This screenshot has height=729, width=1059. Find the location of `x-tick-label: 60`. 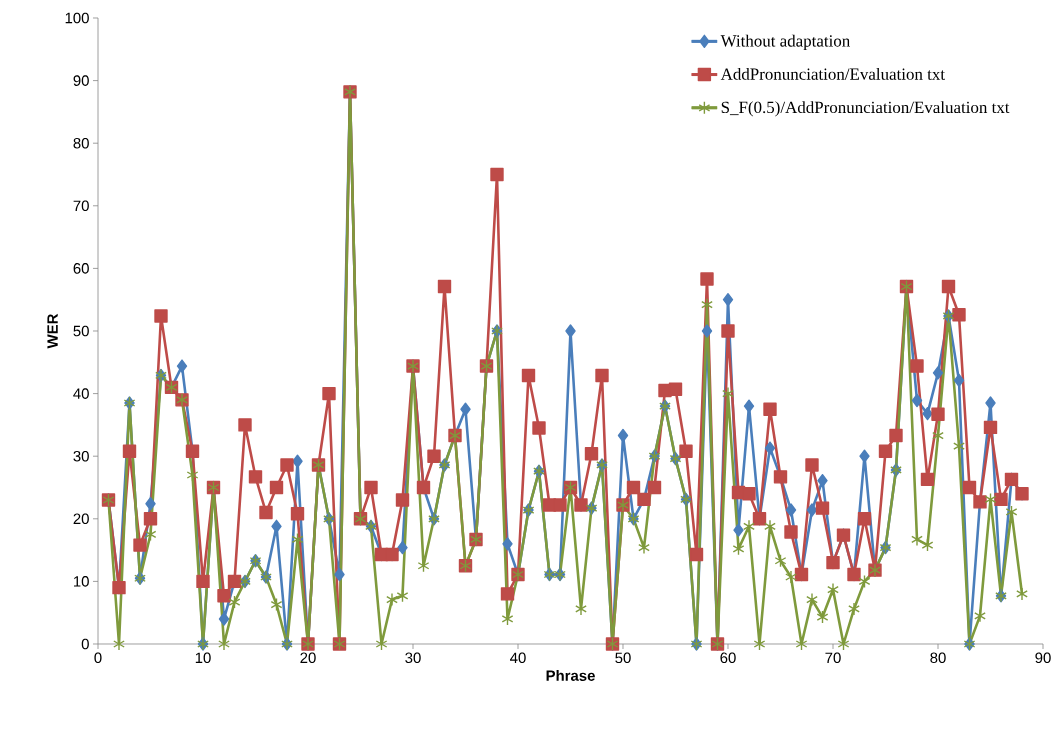

x-tick-label: 60 is located at coordinates (728, 658).